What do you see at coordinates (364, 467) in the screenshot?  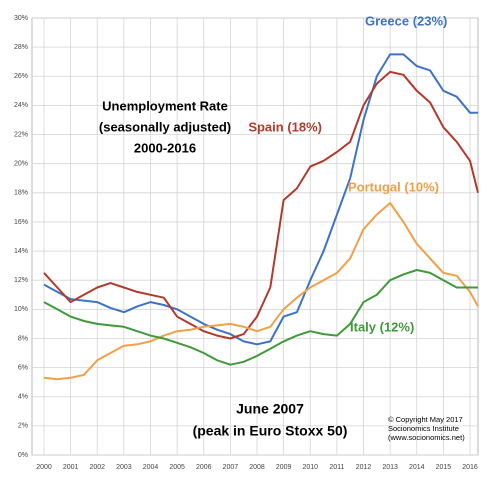 I see `x-tick-label: 2012` at bounding box center [364, 467].